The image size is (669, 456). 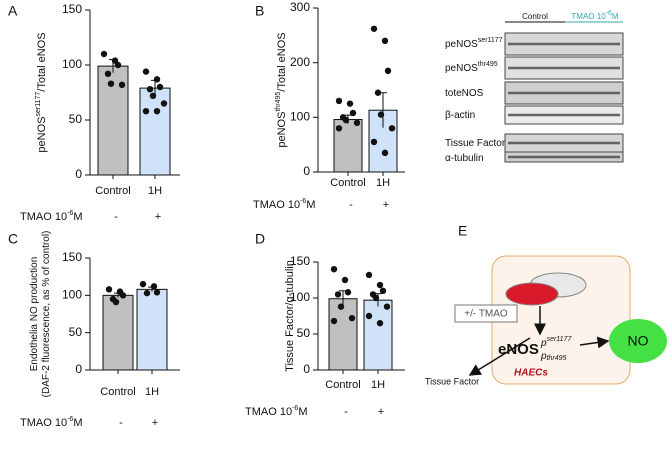 I want to click on text-part: Control, so click(x=535, y=16).